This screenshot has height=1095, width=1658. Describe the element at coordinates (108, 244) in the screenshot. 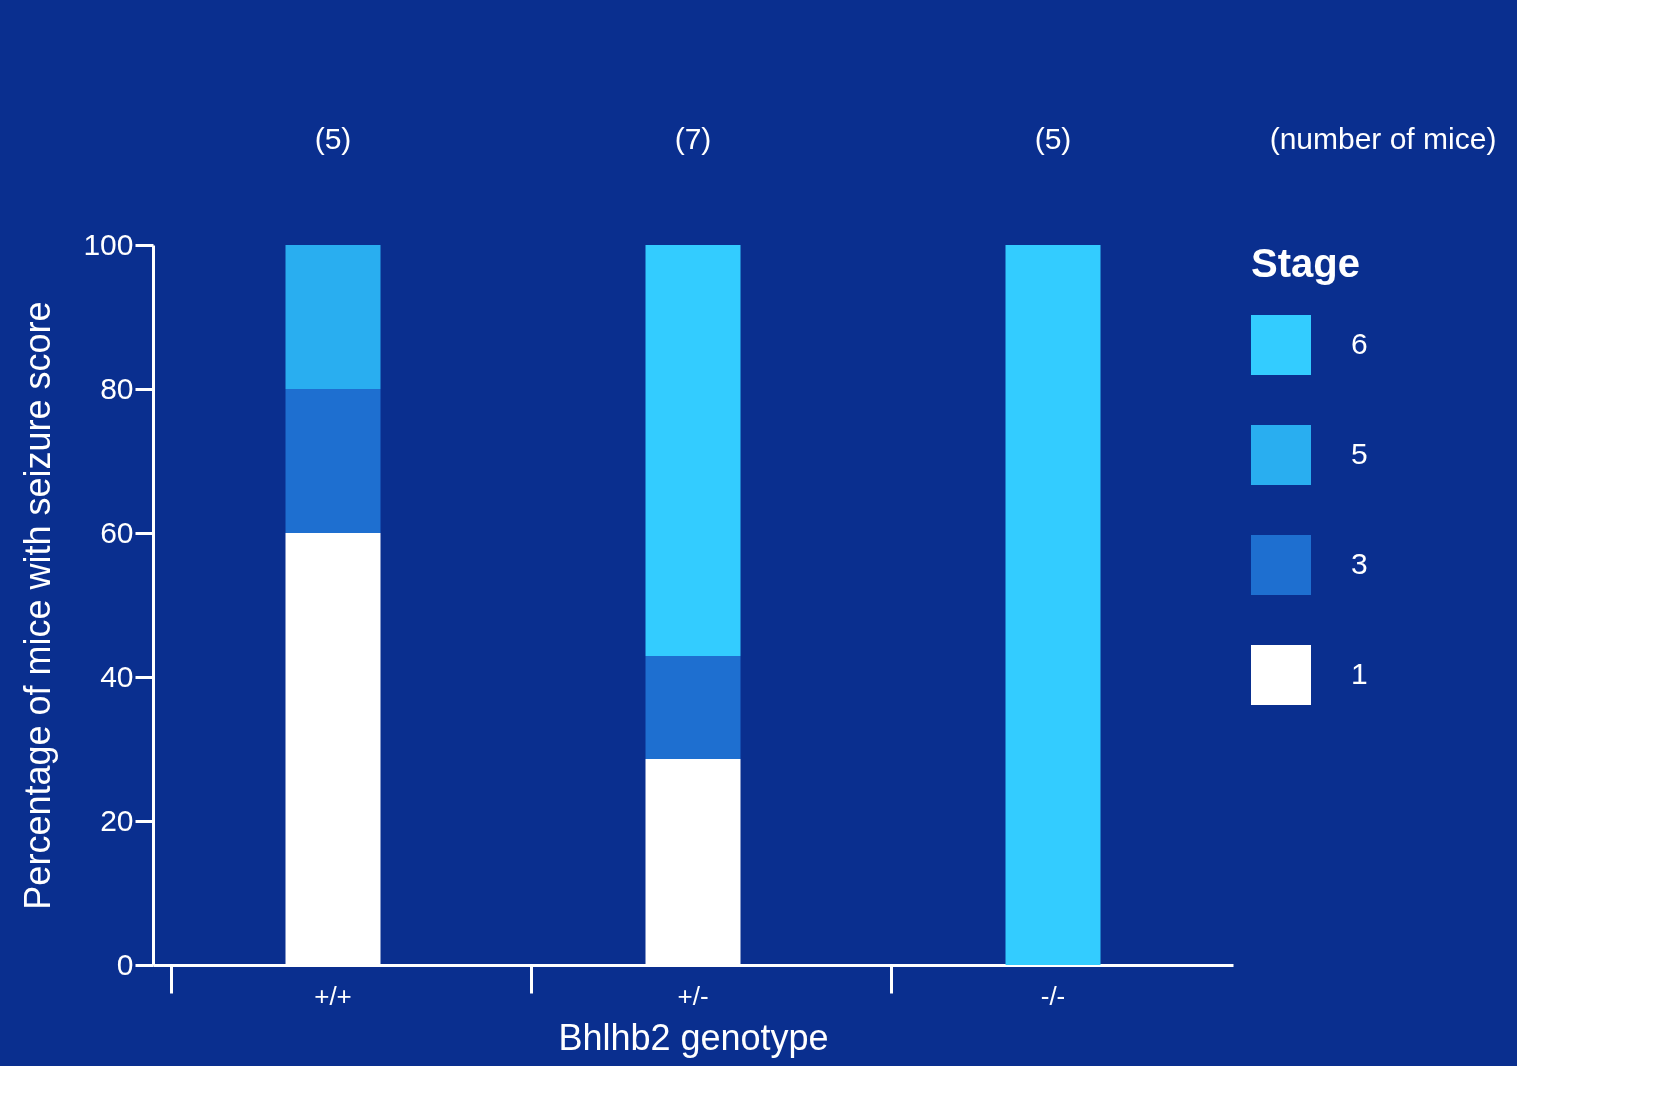

I see `y-tick-label: 100` at that location.